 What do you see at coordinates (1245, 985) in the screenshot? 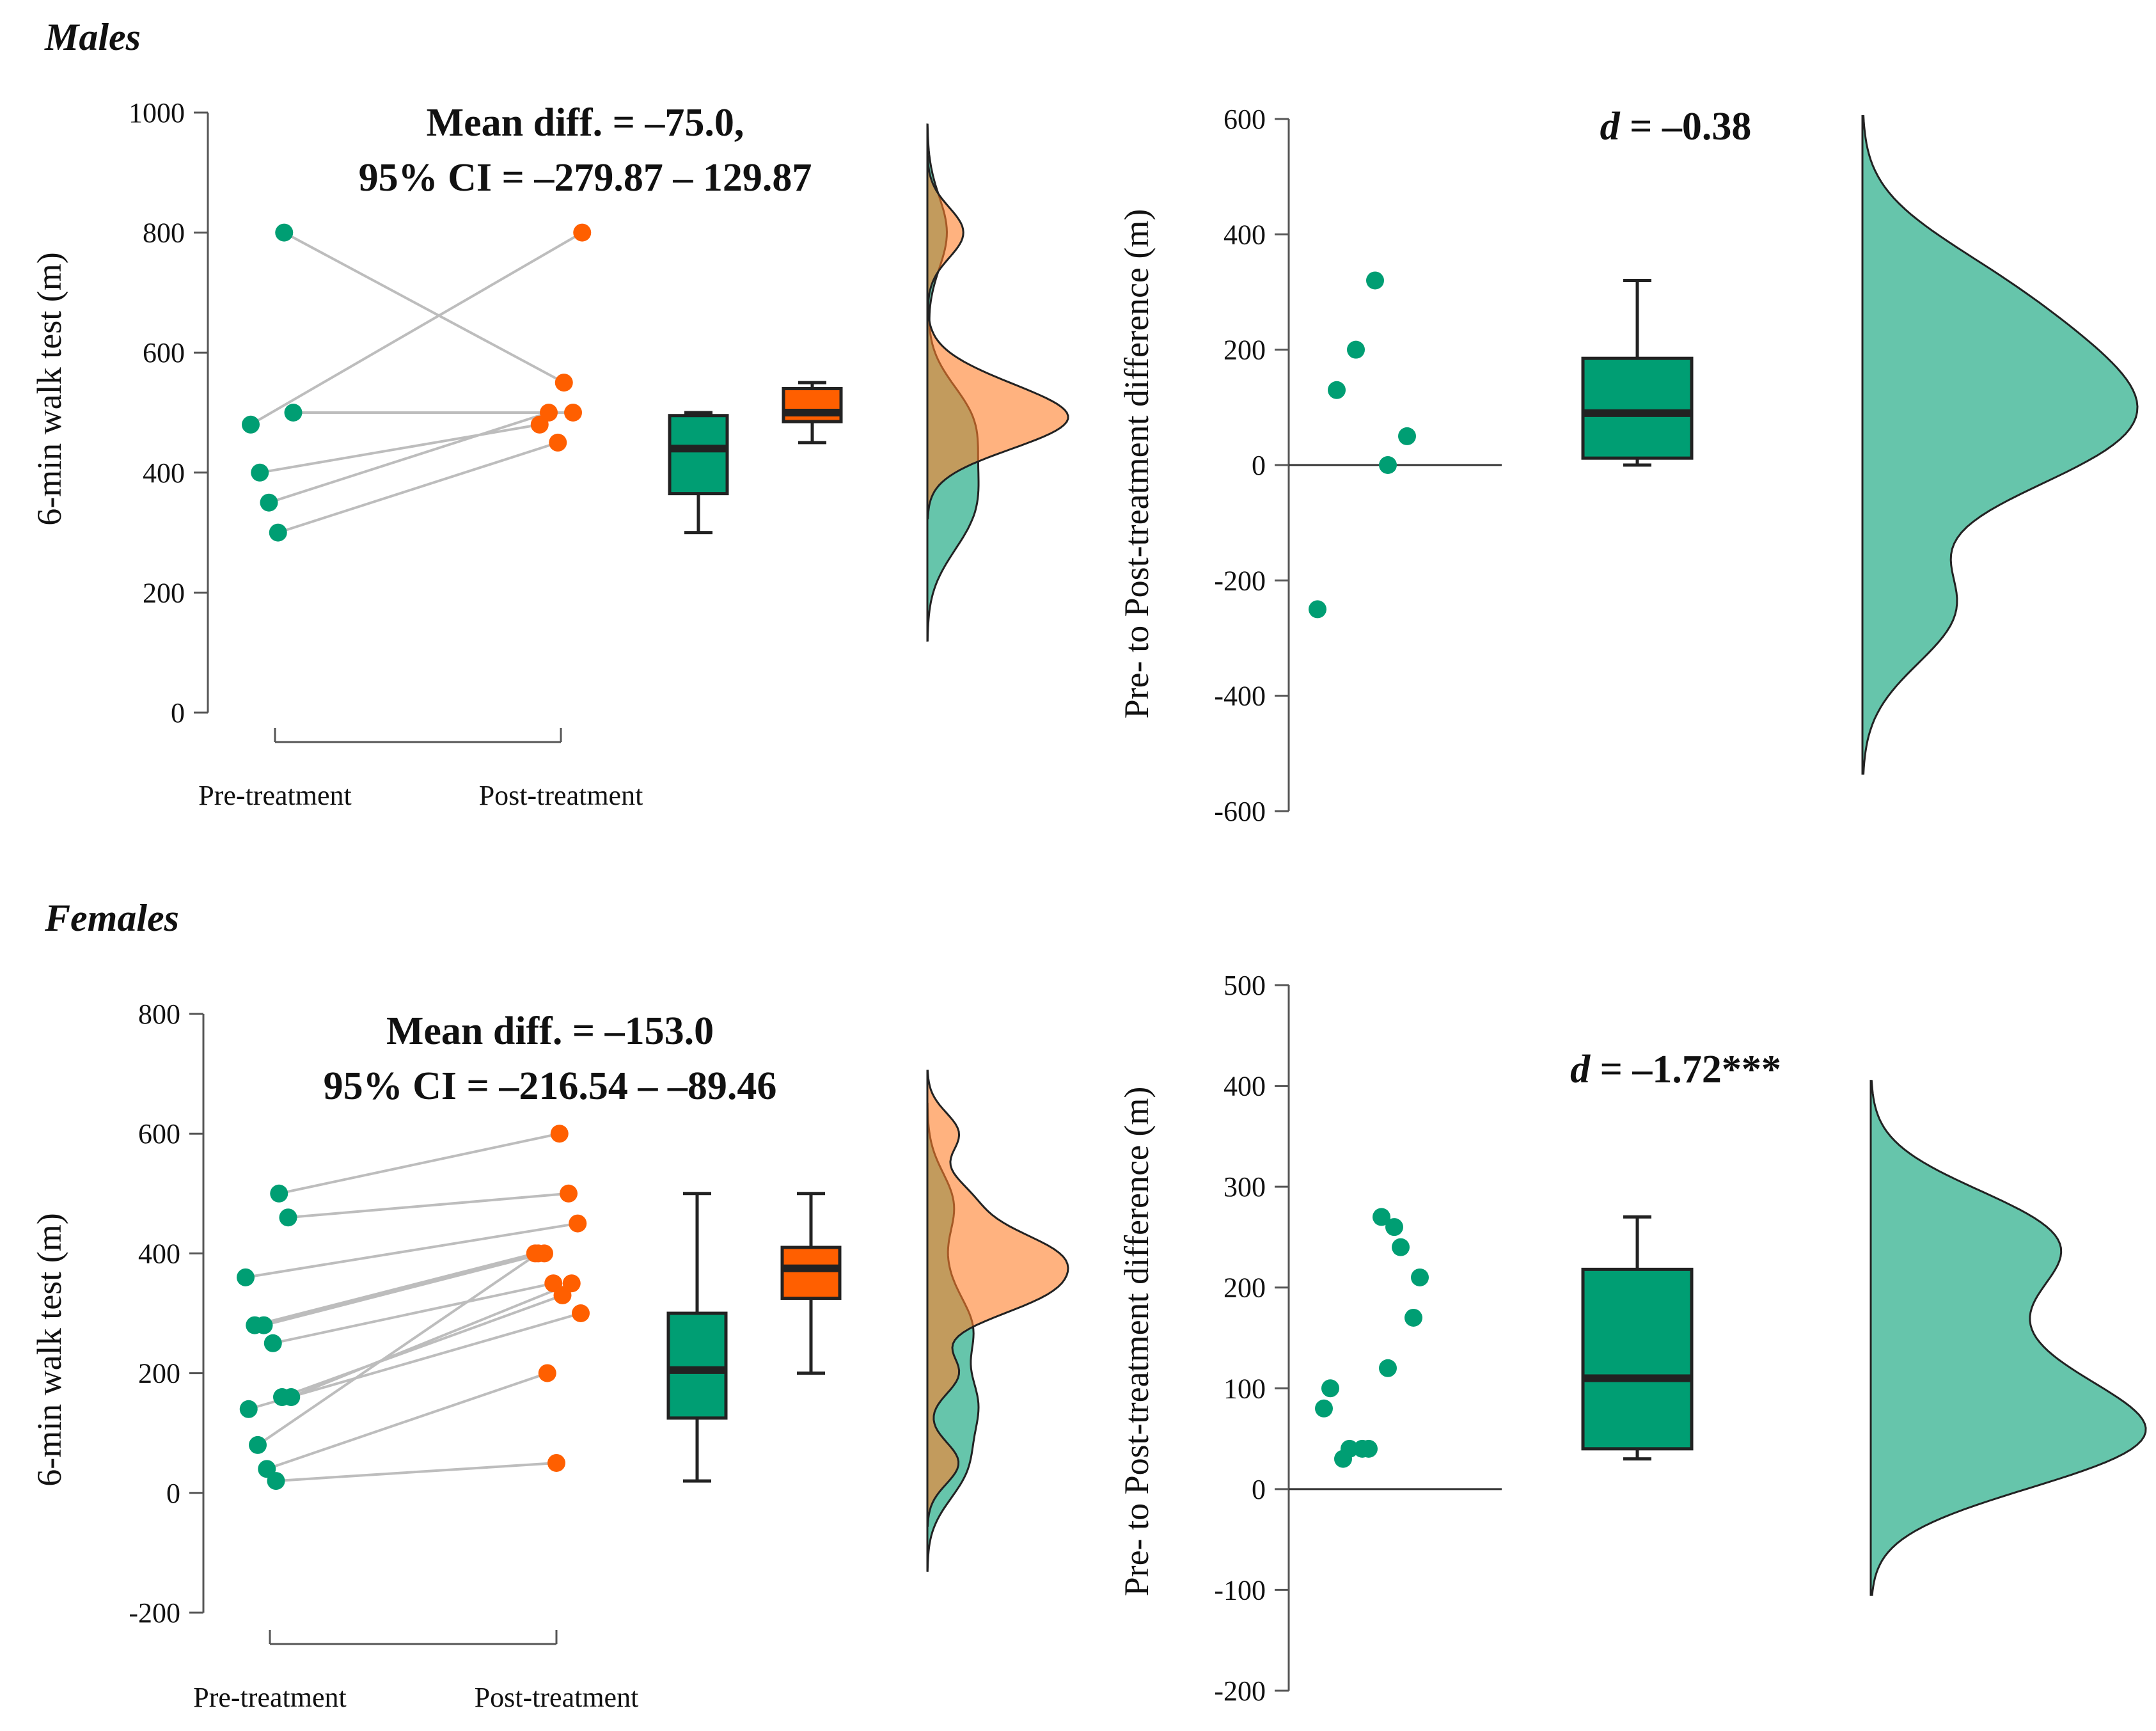
I see `diff-y-tick-label: 500` at bounding box center [1245, 985].